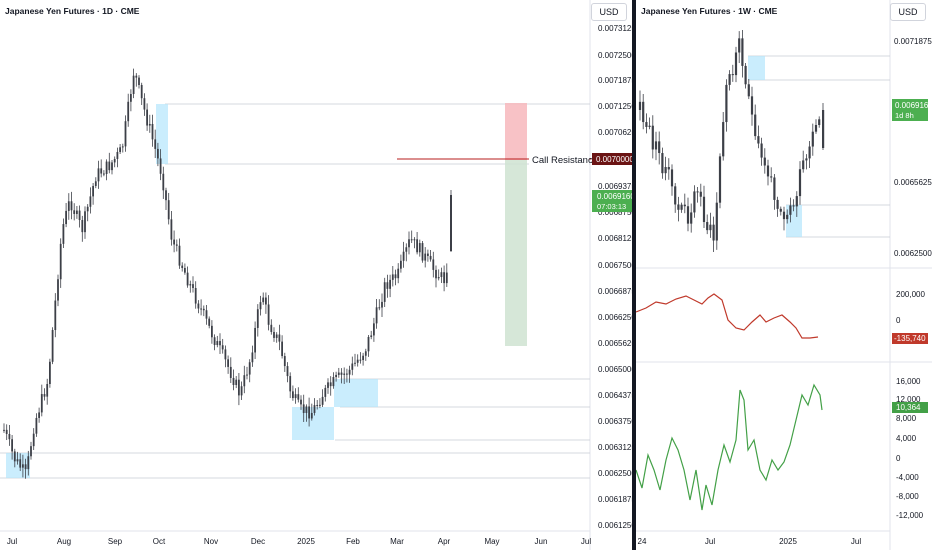 The height and width of the screenshot is (550, 932). I want to click on indicator2-tick-label: -12,000, so click(910, 515).